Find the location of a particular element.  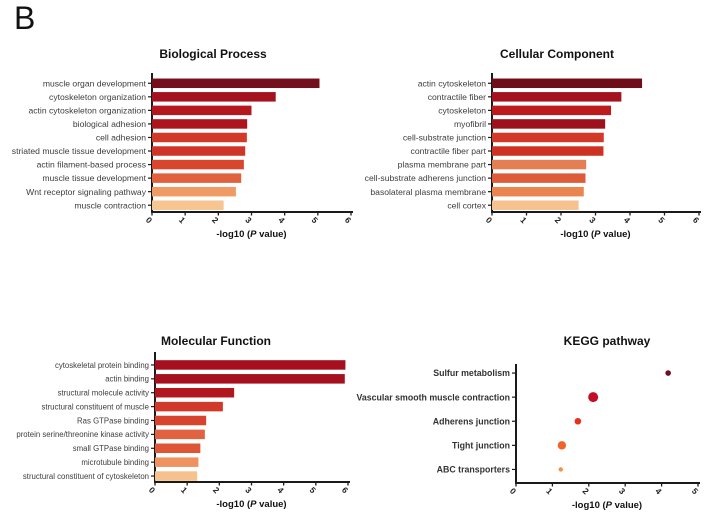

category-label: actin cytoskeleton is located at coordinates (452, 83).